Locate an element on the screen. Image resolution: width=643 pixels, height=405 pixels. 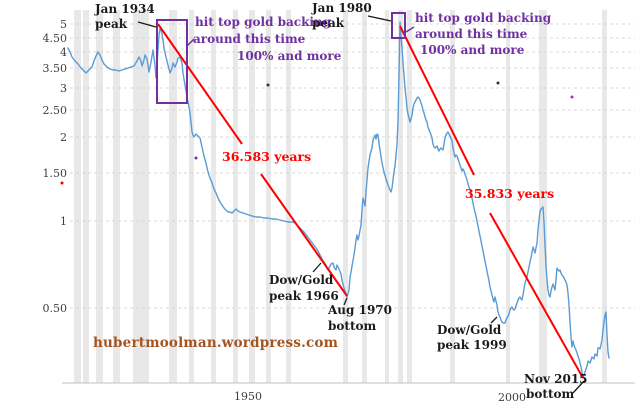
annotation-gold-backing-note-2-line2: around this time is located at coordinates (471, 34).